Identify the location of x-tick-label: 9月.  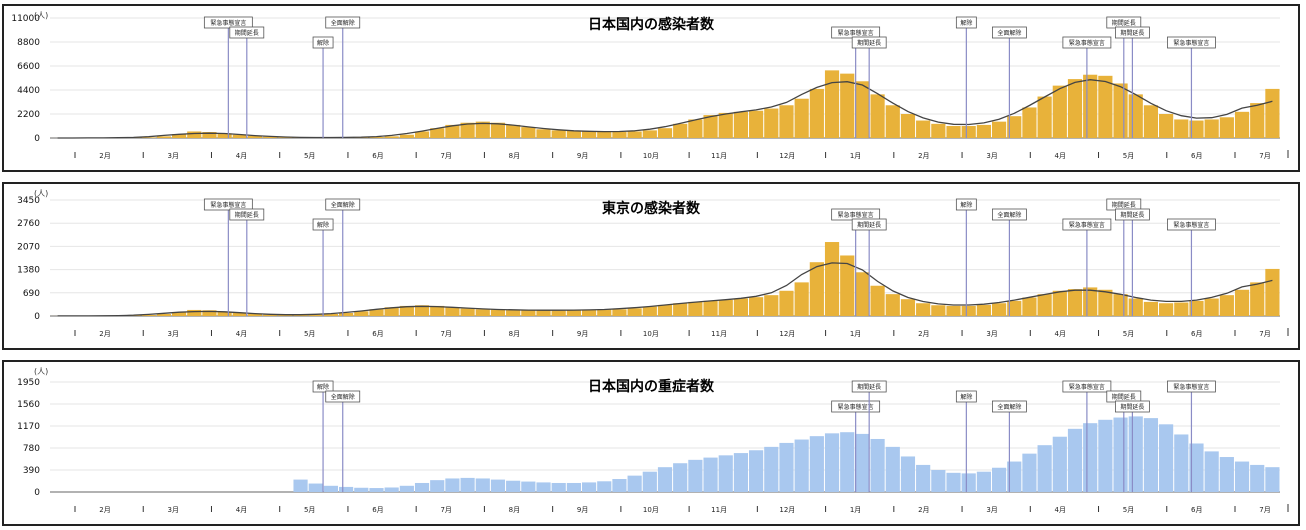
(582, 334).